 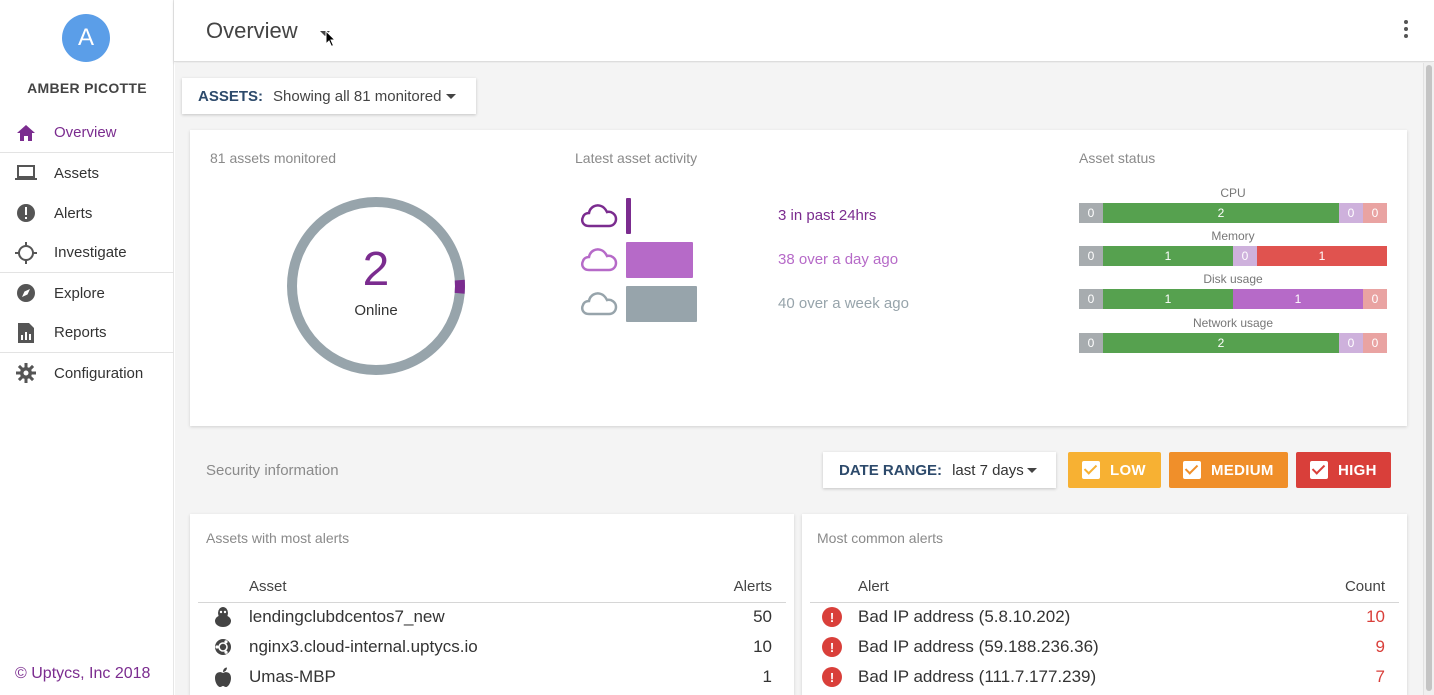 What do you see at coordinates (86, 38) in the screenshot?
I see `avatar: A` at bounding box center [86, 38].